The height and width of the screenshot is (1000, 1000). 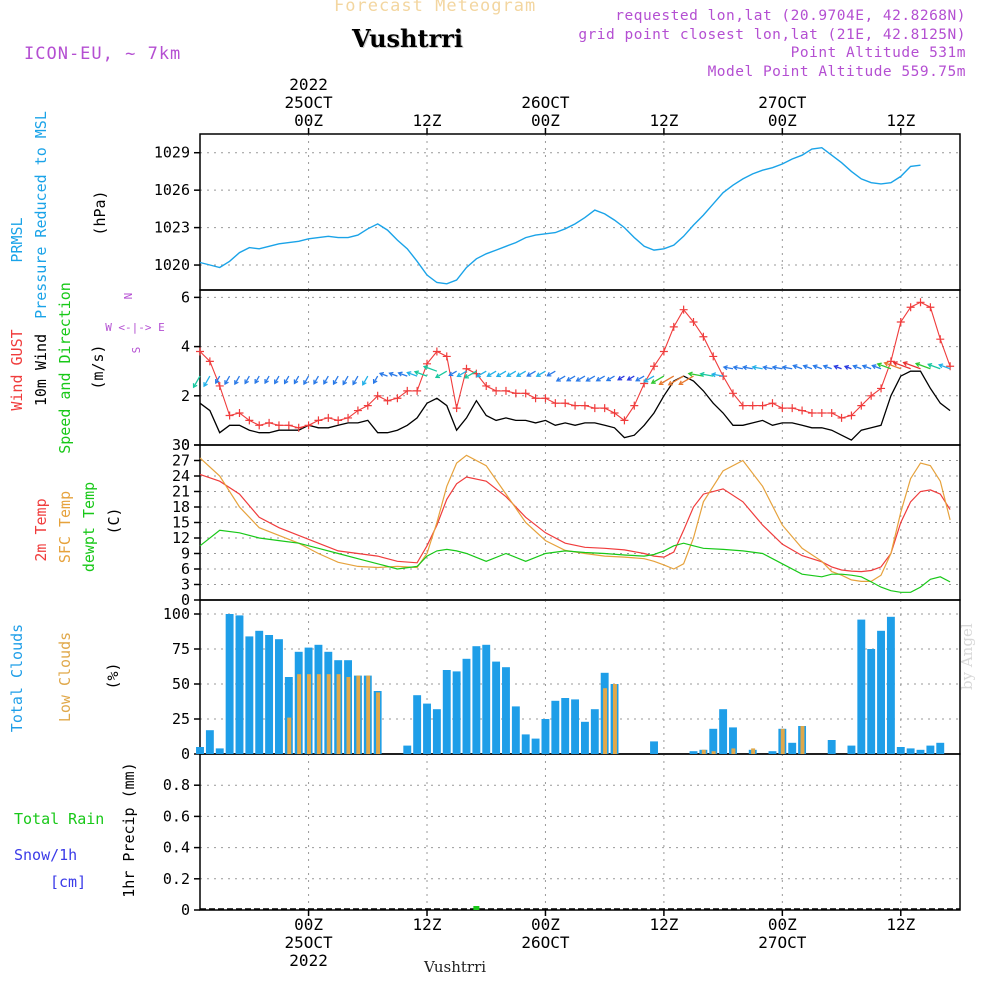 What do you see at coordinates (782, 102) in the screenshot?
I see `top-time-label: 27OCT` at bounding box center [782, 102].